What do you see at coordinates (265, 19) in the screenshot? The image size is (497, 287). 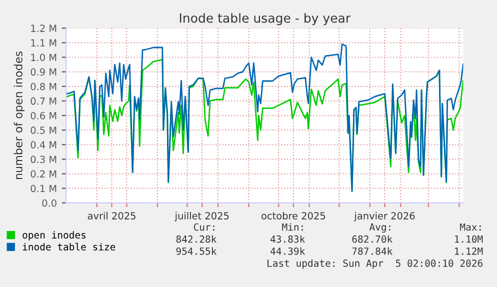 I see `chart-title: Inode table usage - by year` at bounding box center [265, 19].